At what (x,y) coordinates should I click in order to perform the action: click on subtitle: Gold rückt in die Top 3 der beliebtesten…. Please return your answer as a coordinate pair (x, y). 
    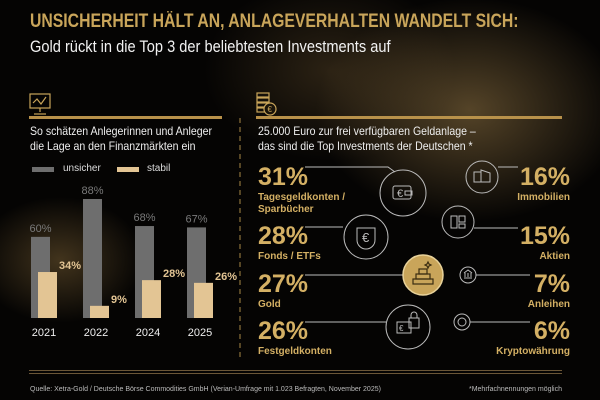
    Looking at the image, I should click on (210, 46).